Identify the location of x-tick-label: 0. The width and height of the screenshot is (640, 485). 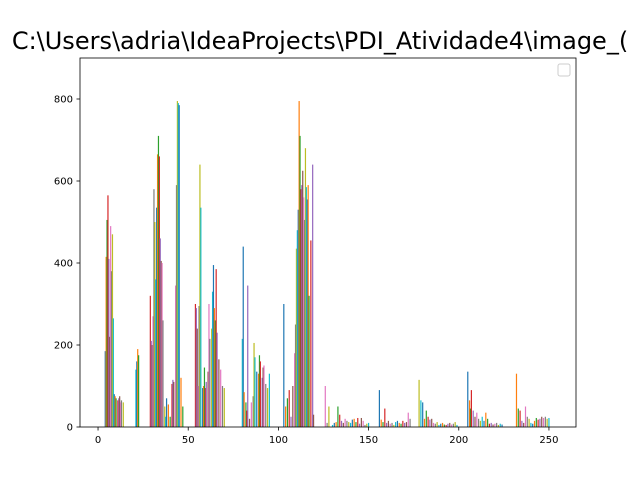
(98, 440).